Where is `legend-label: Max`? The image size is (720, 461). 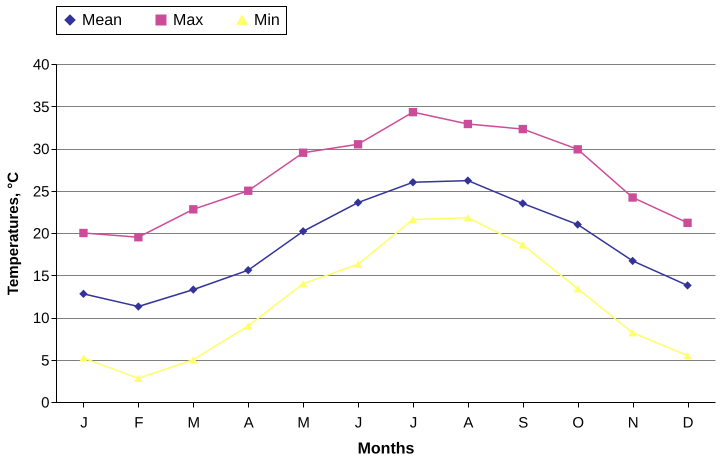
legend-label: Max is located at coordinates (188, 20).